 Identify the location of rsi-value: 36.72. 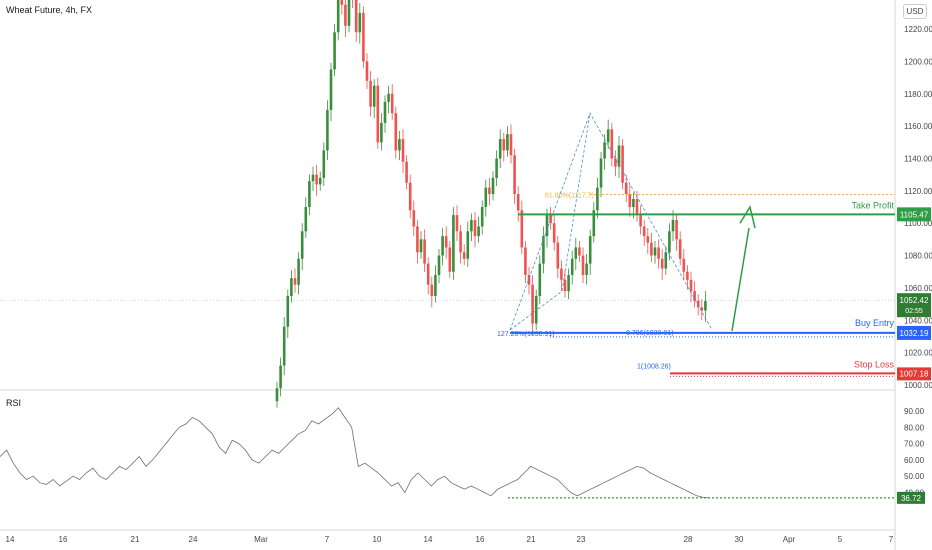
(911, 498).